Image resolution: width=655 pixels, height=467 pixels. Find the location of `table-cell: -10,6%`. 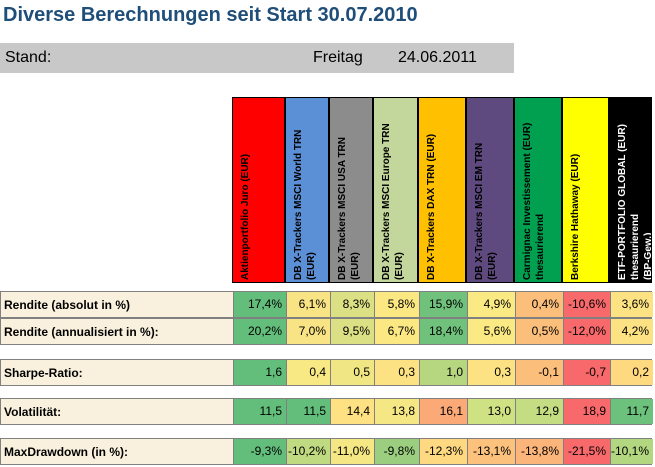

table-cell: -10,6% is located at coordinates (586, 304).